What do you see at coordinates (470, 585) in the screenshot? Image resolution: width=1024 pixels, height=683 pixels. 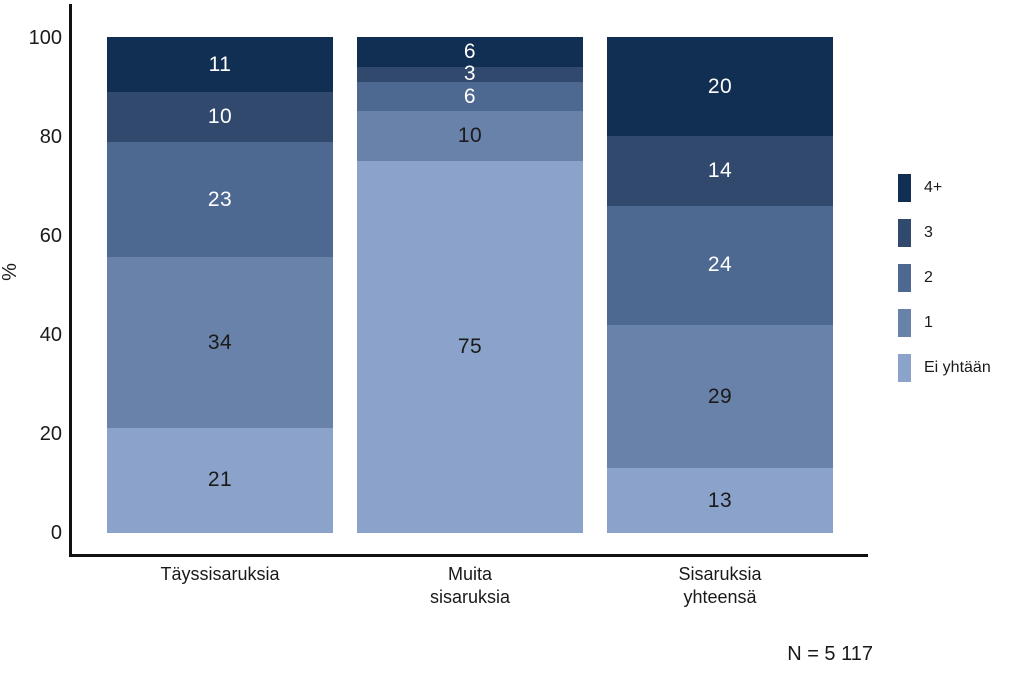 I see `x-category-label: Muita sisaruksia` at bounding box center [470, 585].